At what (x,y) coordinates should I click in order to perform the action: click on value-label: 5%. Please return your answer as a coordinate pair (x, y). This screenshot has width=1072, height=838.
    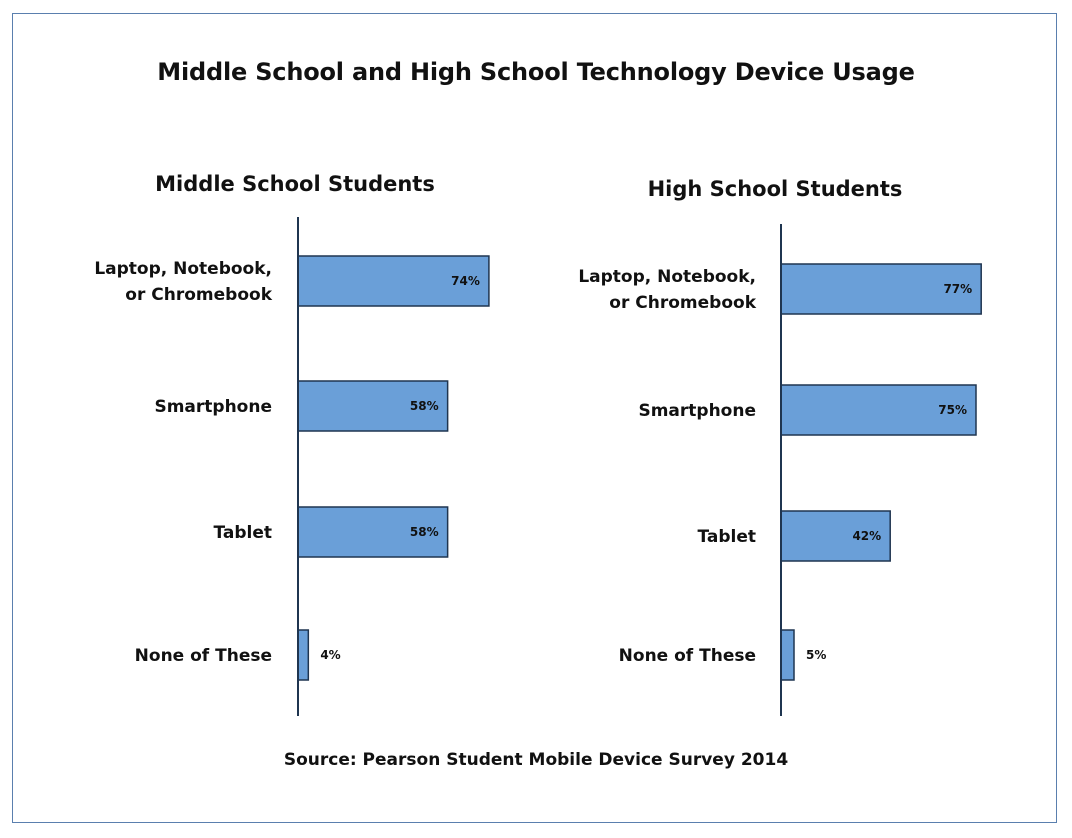
    Looking at the image, I should click on (816, 655).